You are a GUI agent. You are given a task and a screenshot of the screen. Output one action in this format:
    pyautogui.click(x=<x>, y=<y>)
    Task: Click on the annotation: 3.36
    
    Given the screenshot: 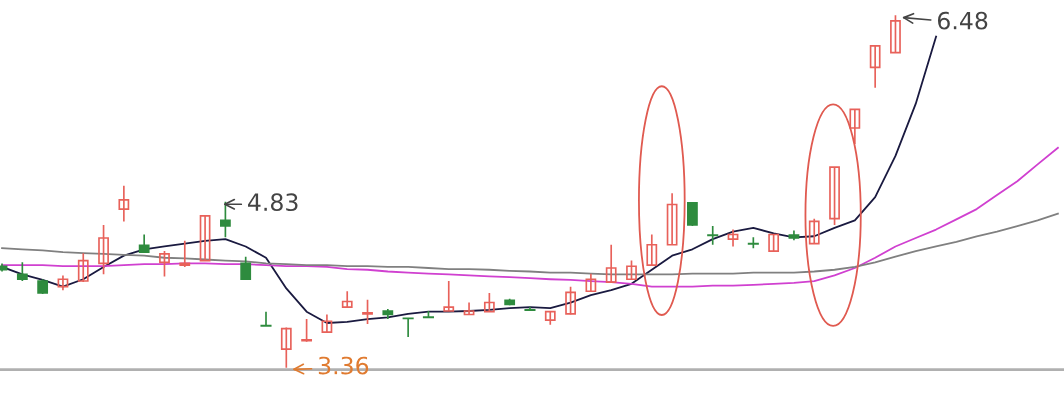 What is the action you would take?
    pyautogui.click(x=343, y=365)
    